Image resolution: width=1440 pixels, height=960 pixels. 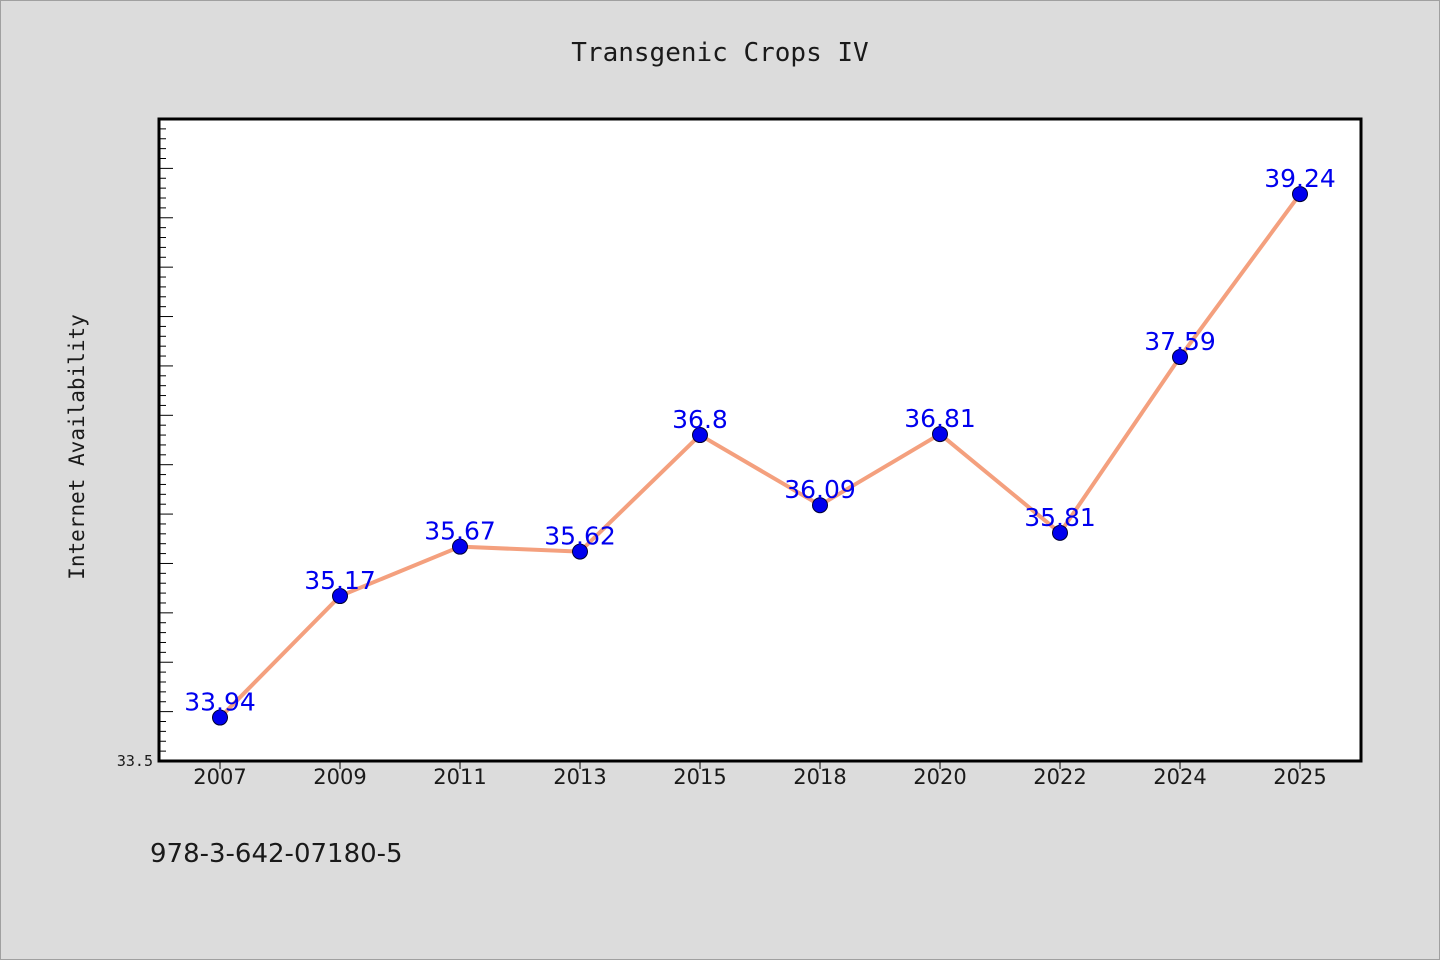 I want to click on x-tick-label: 2020, so click(x=939, y=777).